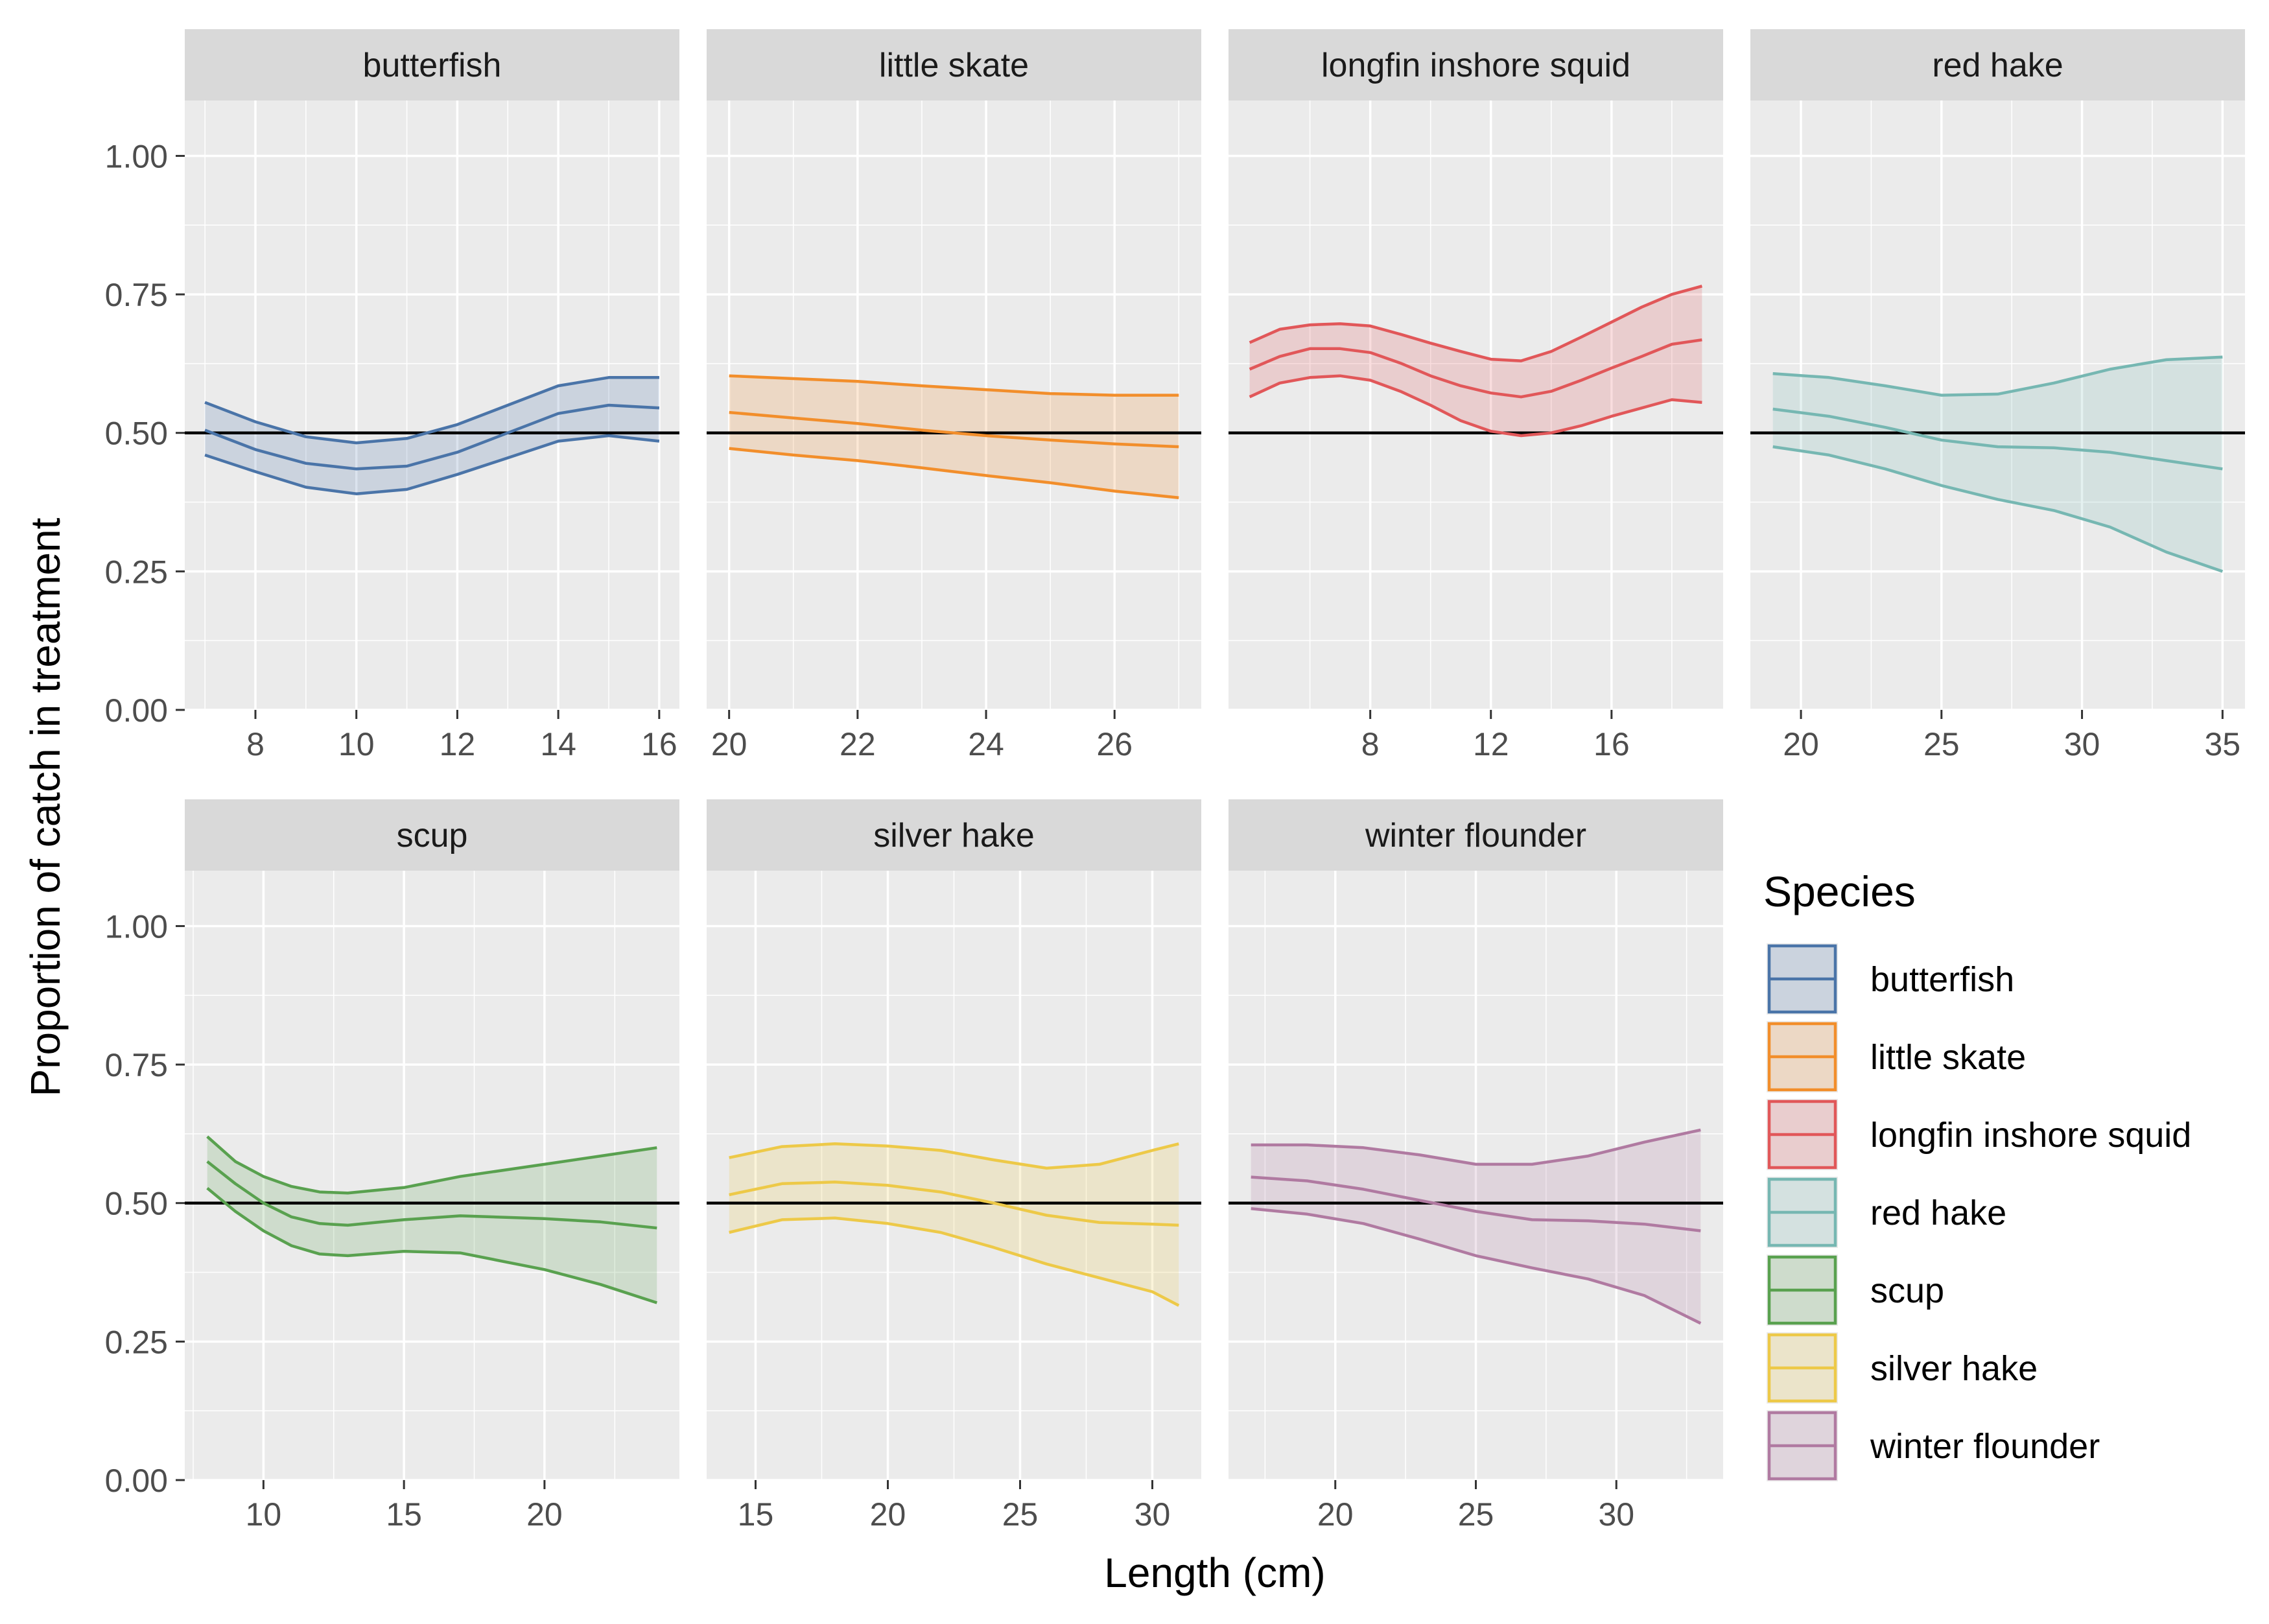 This screenshot has height=1624, width=2269. Describe the element at coordinates (1942, 979) in the screenshot. I see `legend-label-butterfish: butterfish` at that location.